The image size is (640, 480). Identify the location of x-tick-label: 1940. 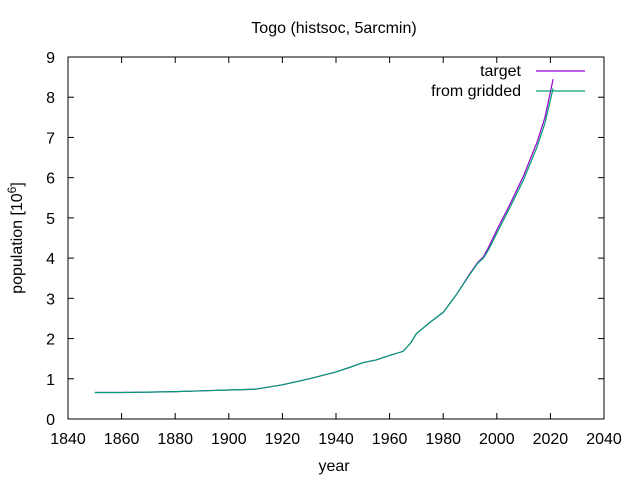
(336, 439).